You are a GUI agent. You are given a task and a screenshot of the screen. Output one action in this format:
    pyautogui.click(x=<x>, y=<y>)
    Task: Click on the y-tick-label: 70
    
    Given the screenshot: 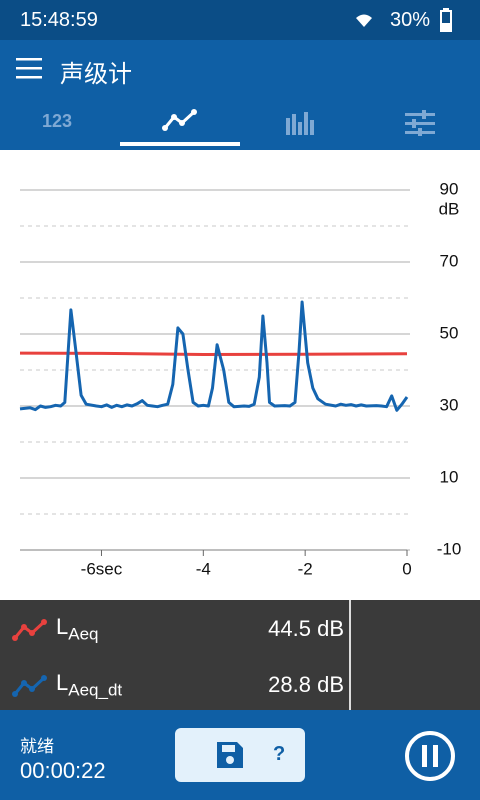 What is the action you would take?
    pyautogui.click(x=449, y=260)
    